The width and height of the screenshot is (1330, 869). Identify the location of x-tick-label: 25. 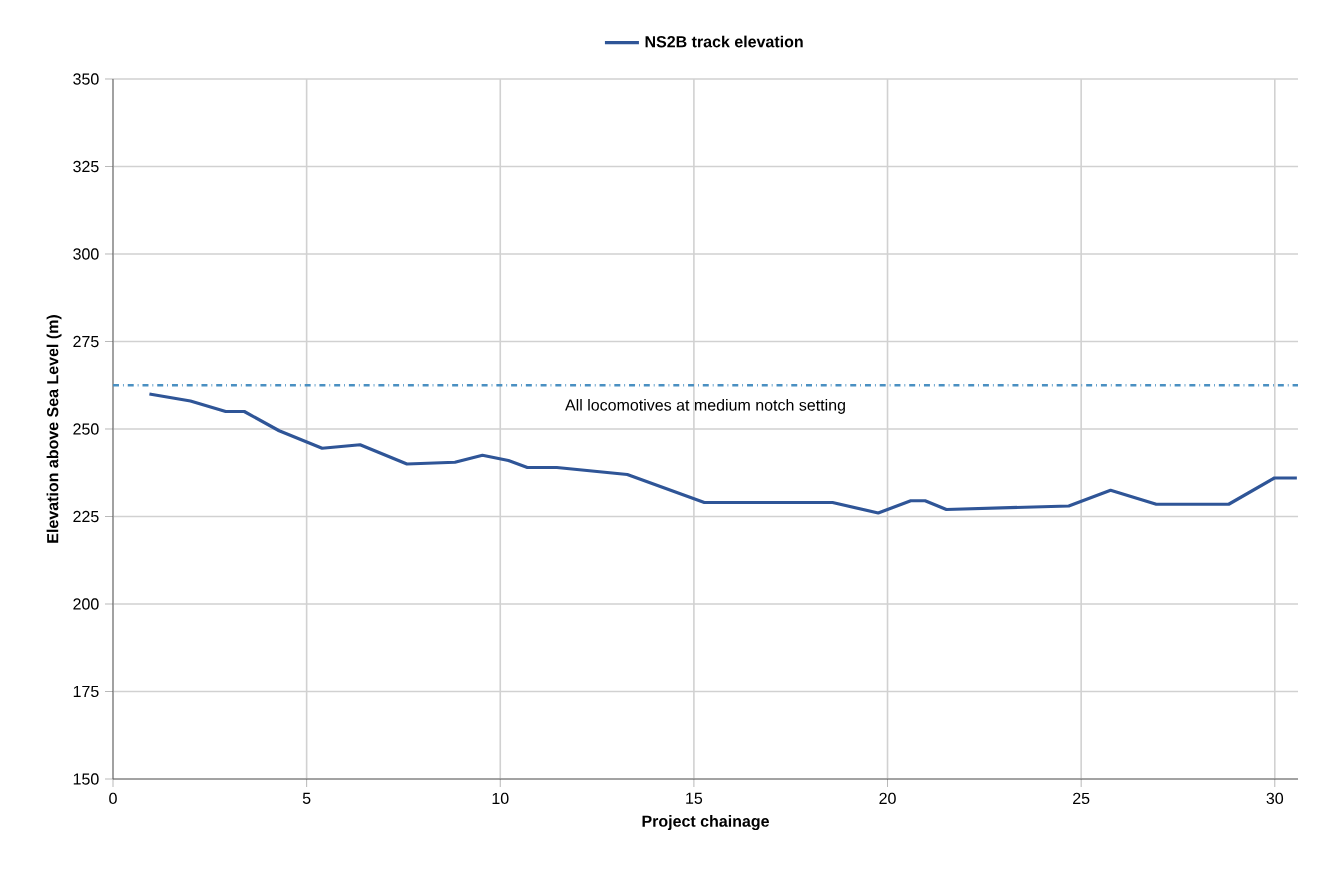
(1081, 798).